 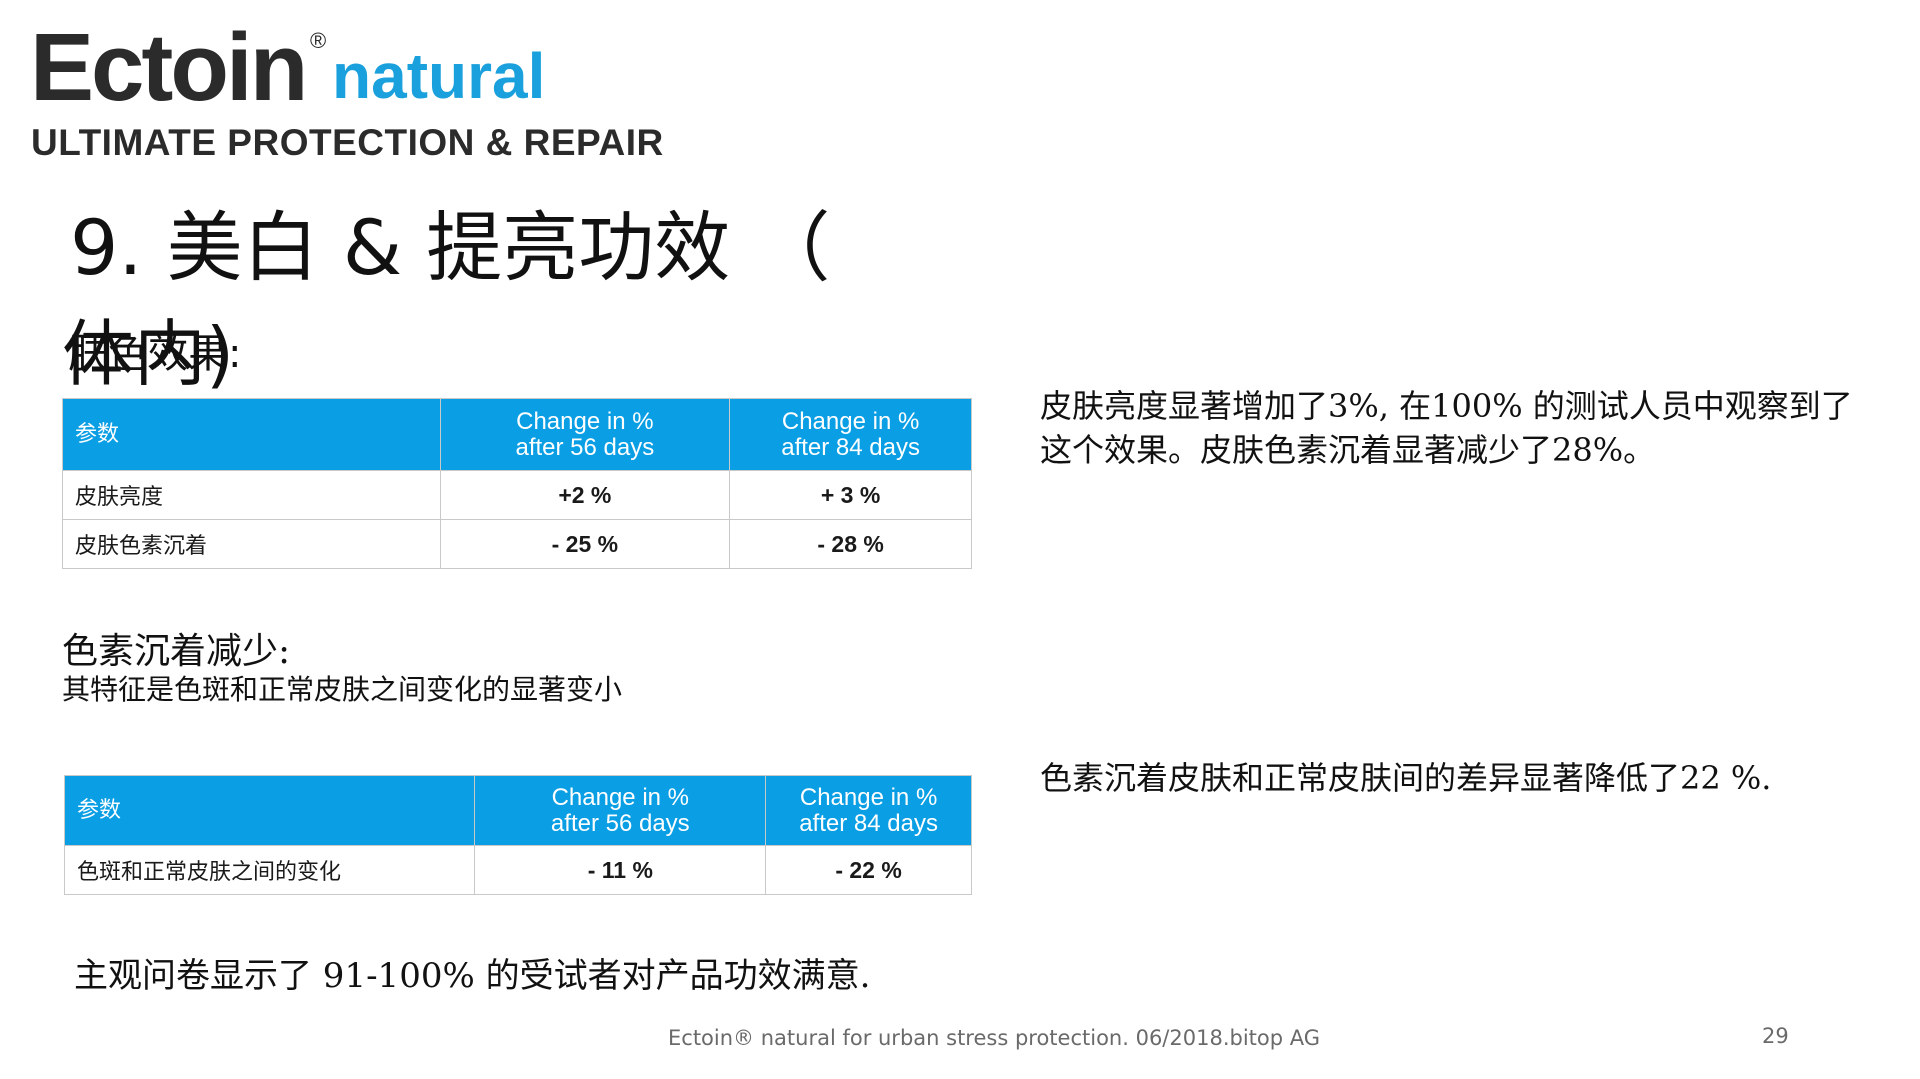 I want to click on table1-header-56days: Change in % after 56 days, so click(x=585, y=434).